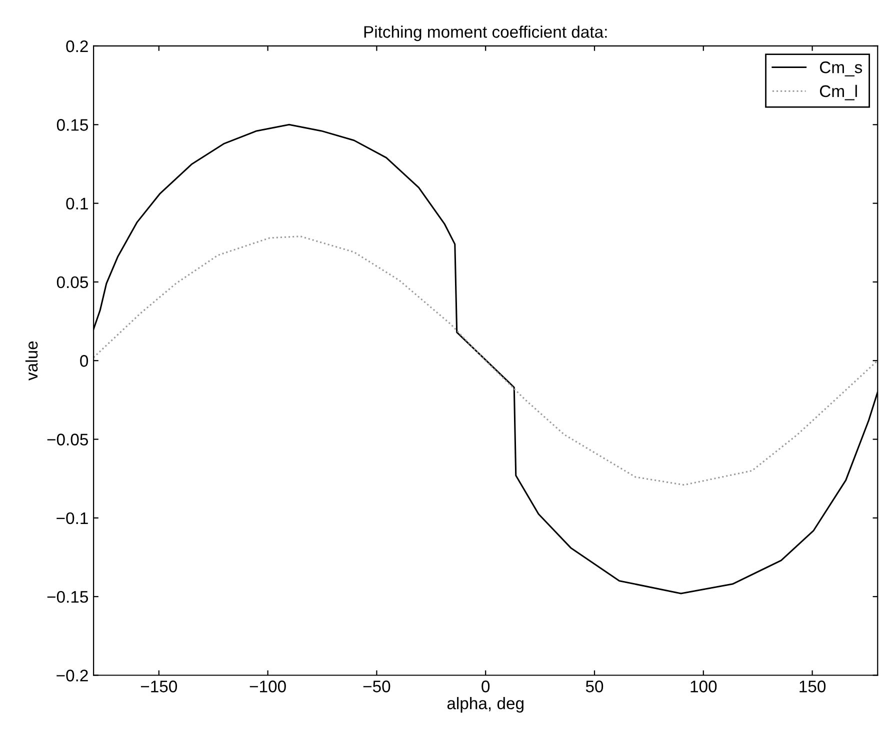  I want to click on y-tick-label: −0.1, so click(72, 518).